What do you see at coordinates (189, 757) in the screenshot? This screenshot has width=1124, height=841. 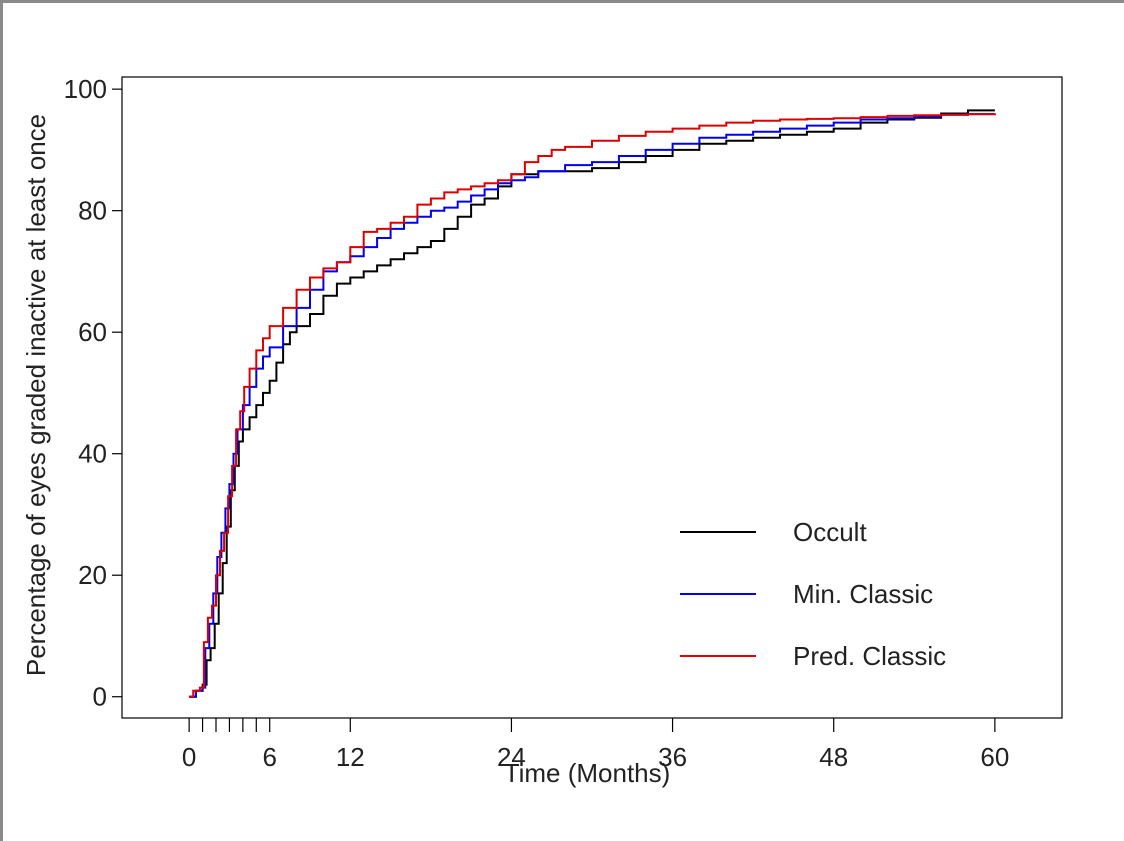 I see `x-tick-label: 0` at bounding box center [189, 757].